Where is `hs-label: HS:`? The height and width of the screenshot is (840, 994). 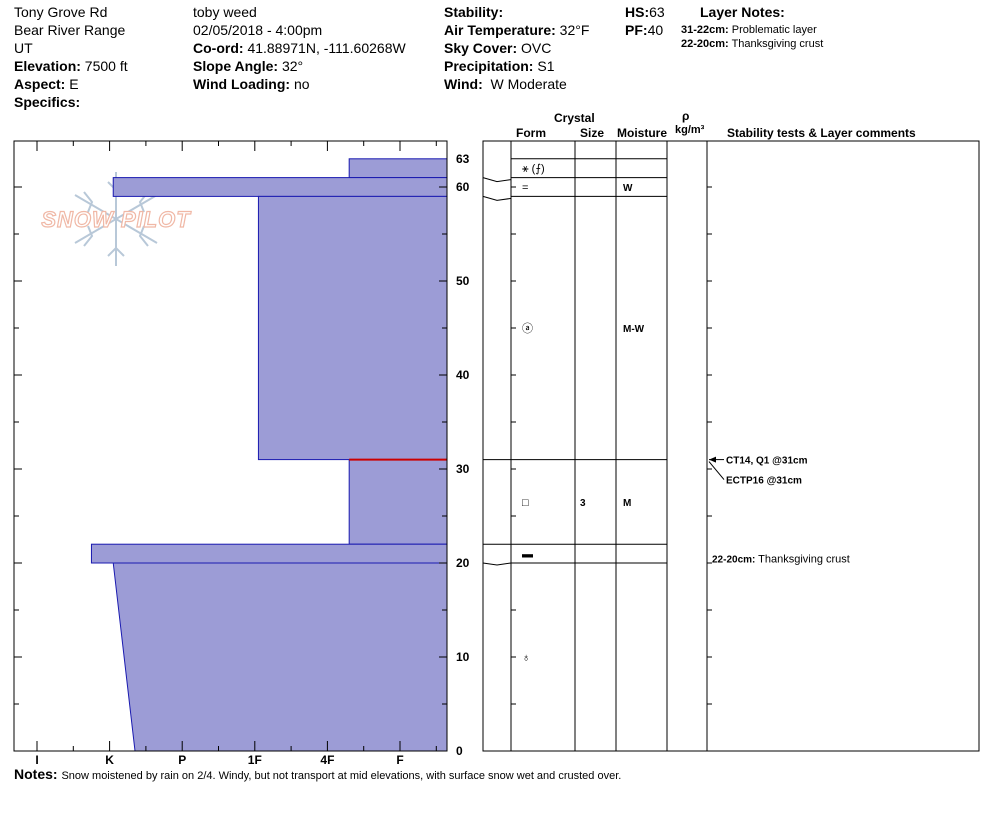
hs-label: HS: is located at coordinates (637, 12).